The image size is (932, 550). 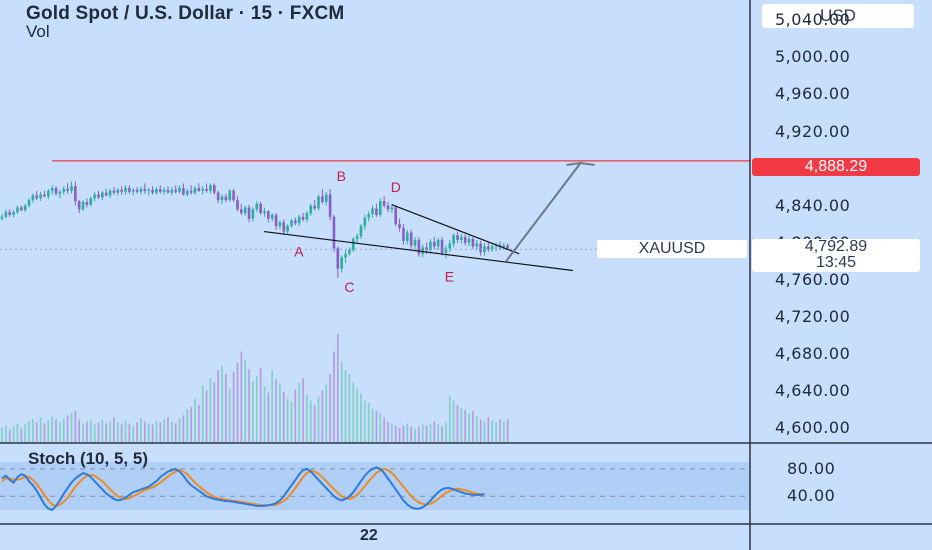 I want to click on price-axis-tick: 4,680.00, so click(x=813, y=353).